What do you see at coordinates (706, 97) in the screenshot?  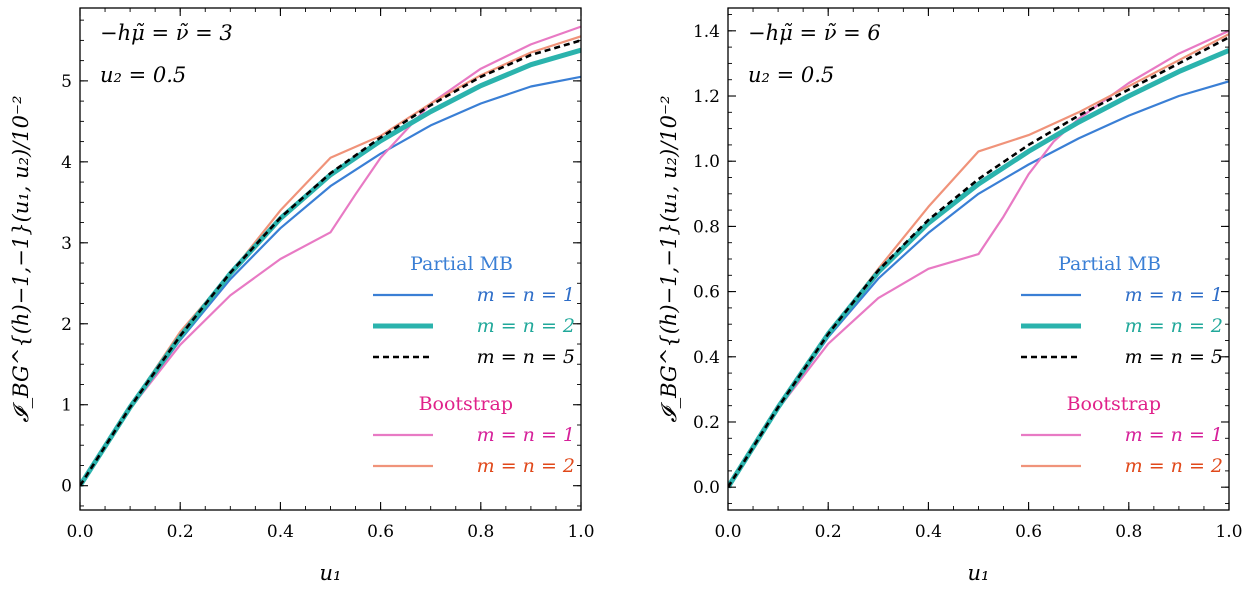 I see `y-tick-label: 1.2` at bounding box center [706, 97].